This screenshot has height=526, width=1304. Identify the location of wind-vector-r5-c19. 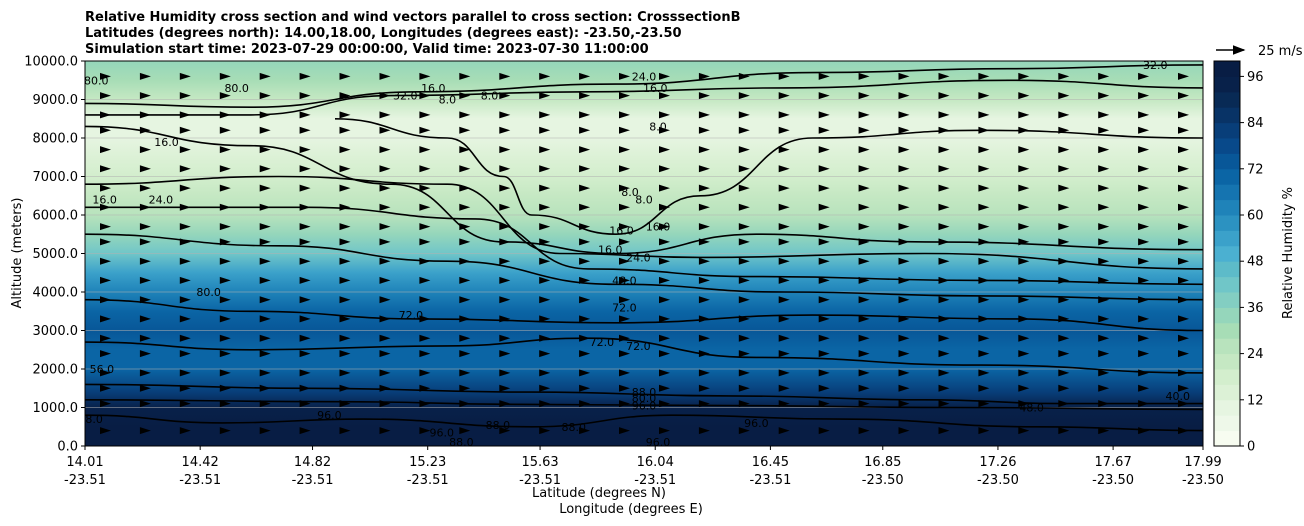
(864, 338).